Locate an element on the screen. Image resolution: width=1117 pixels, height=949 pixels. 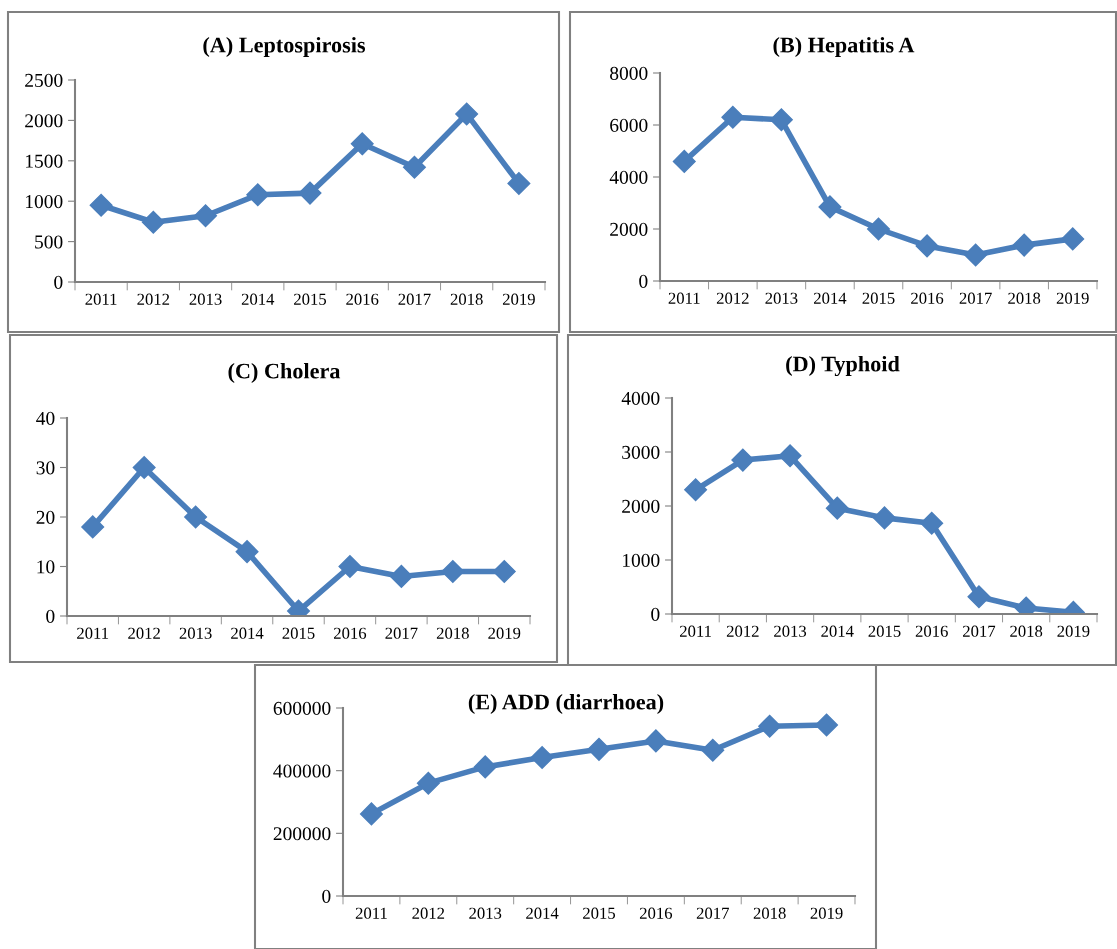
y-tick-label: 10 is located at coordinates (46, 567).